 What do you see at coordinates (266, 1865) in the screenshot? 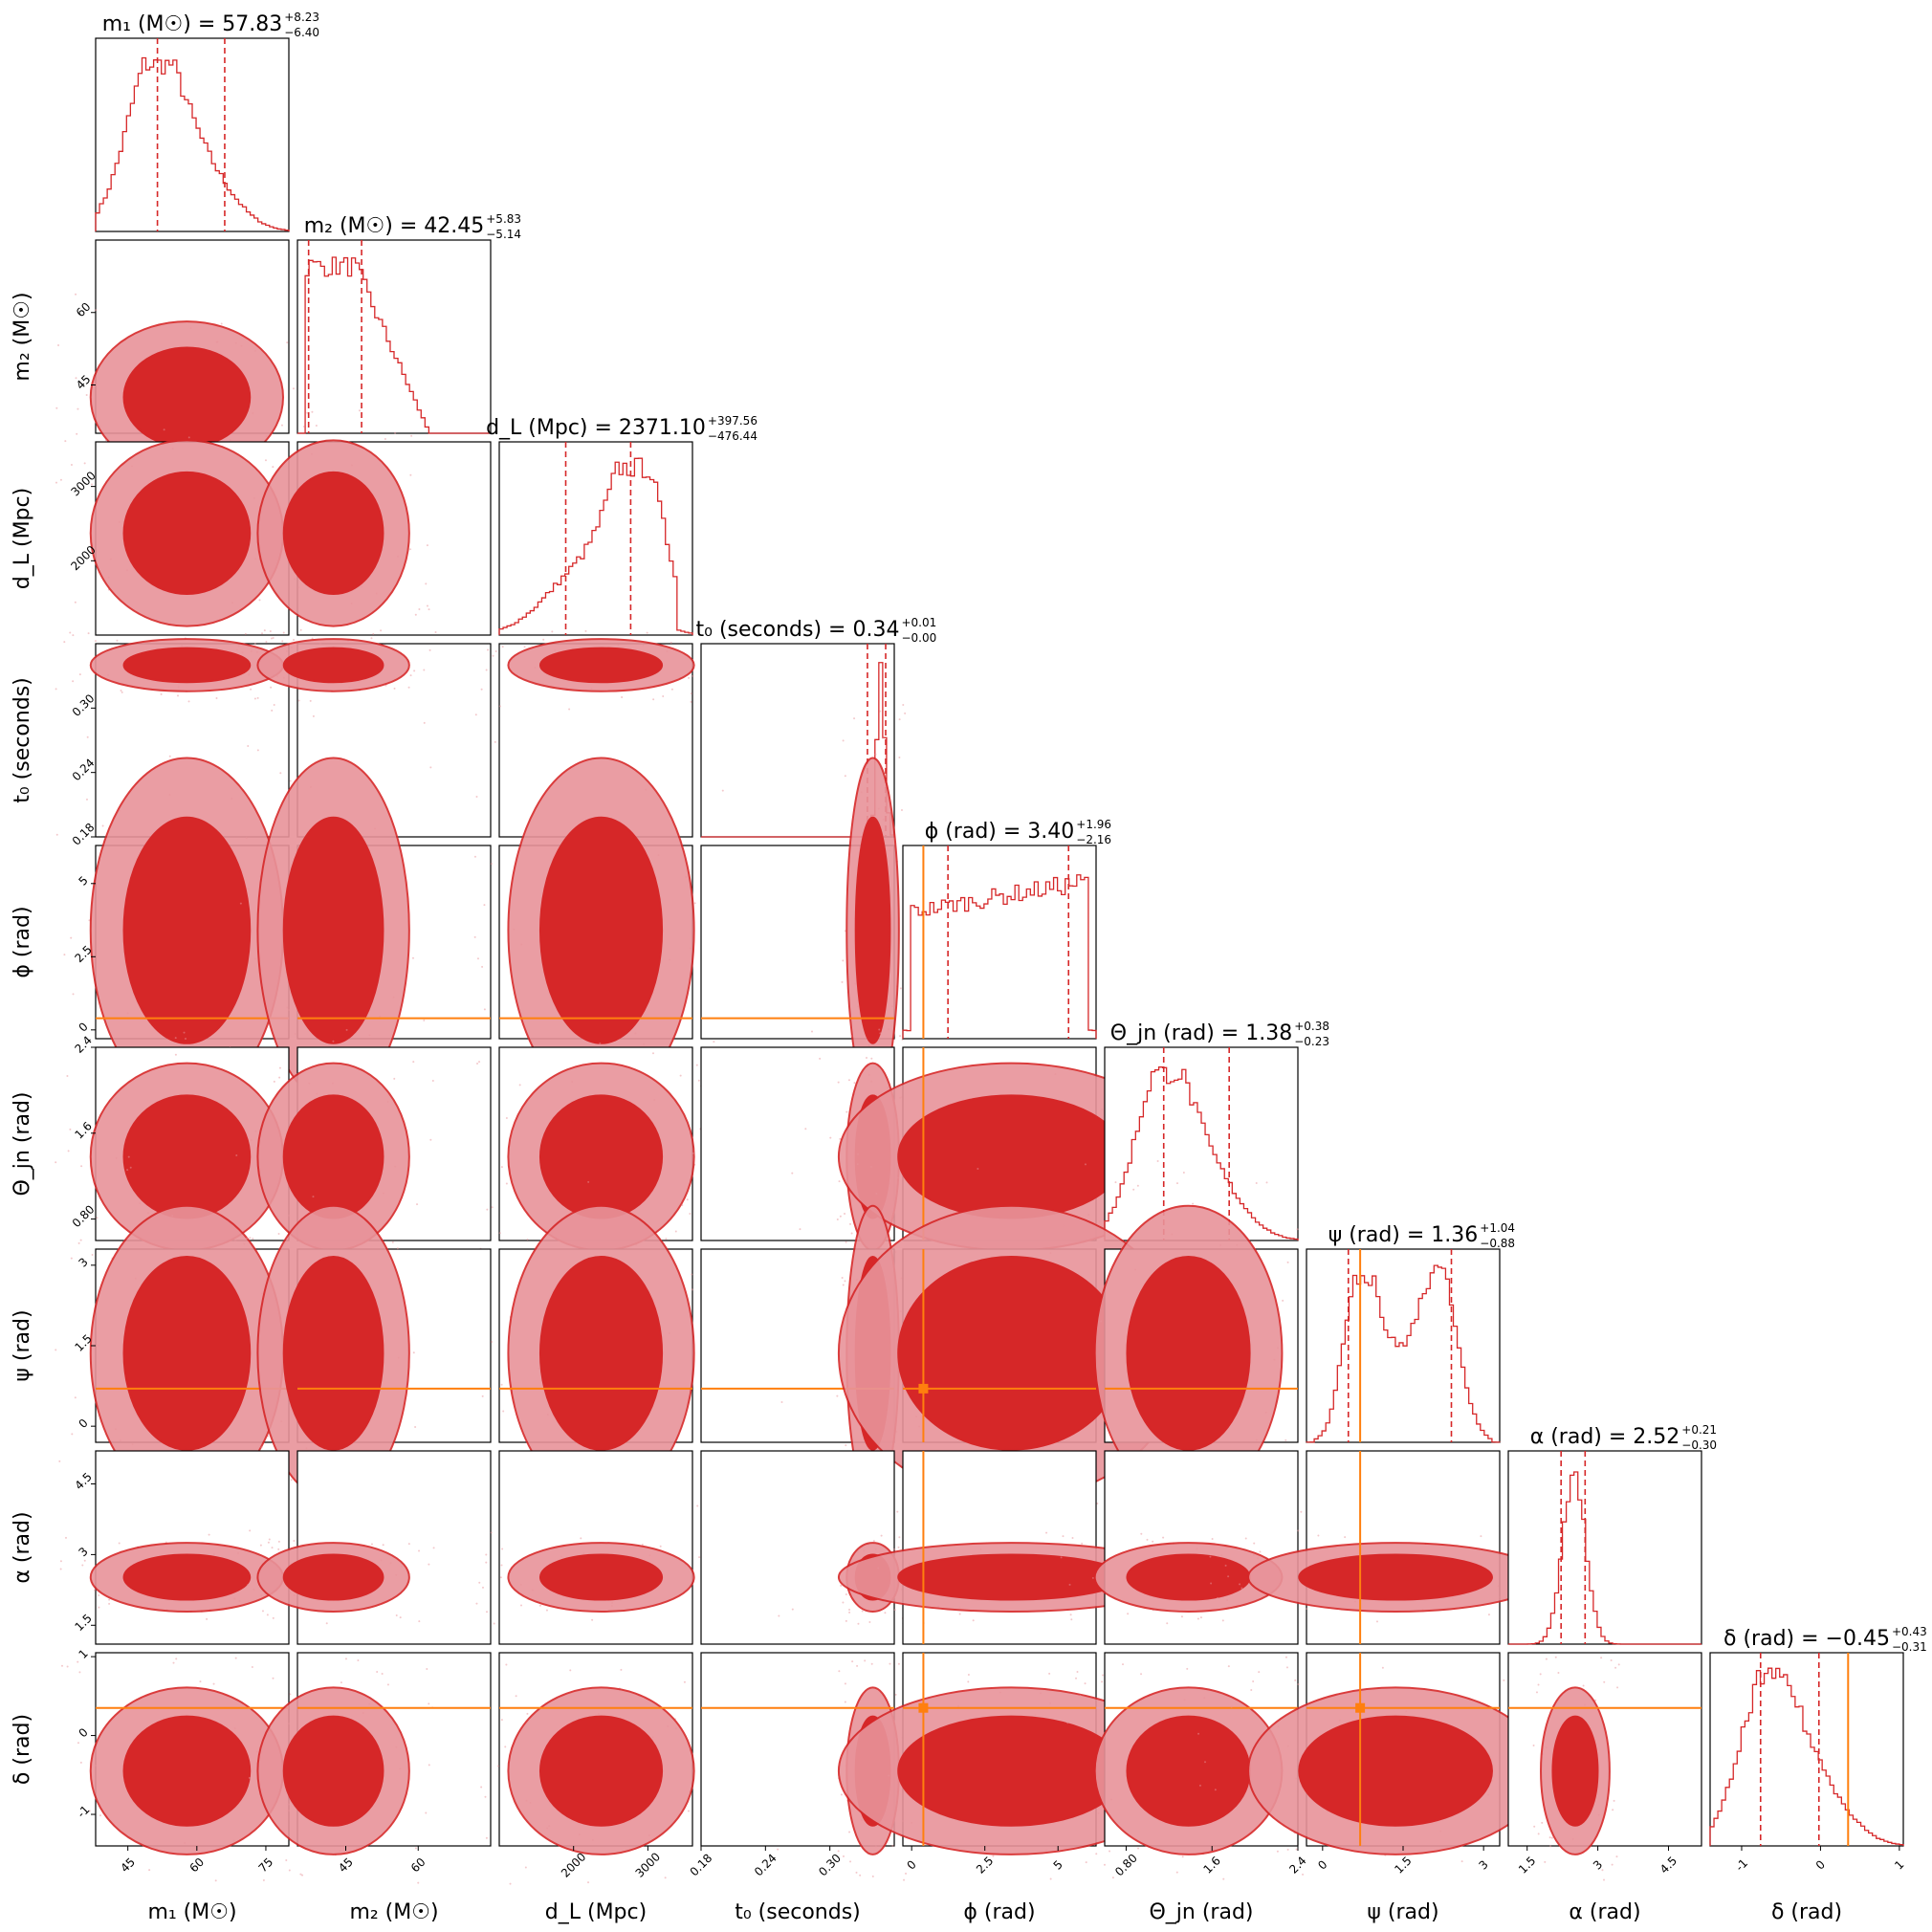
I see `x-tick-label: 75` at bounding box center [266, 1865].